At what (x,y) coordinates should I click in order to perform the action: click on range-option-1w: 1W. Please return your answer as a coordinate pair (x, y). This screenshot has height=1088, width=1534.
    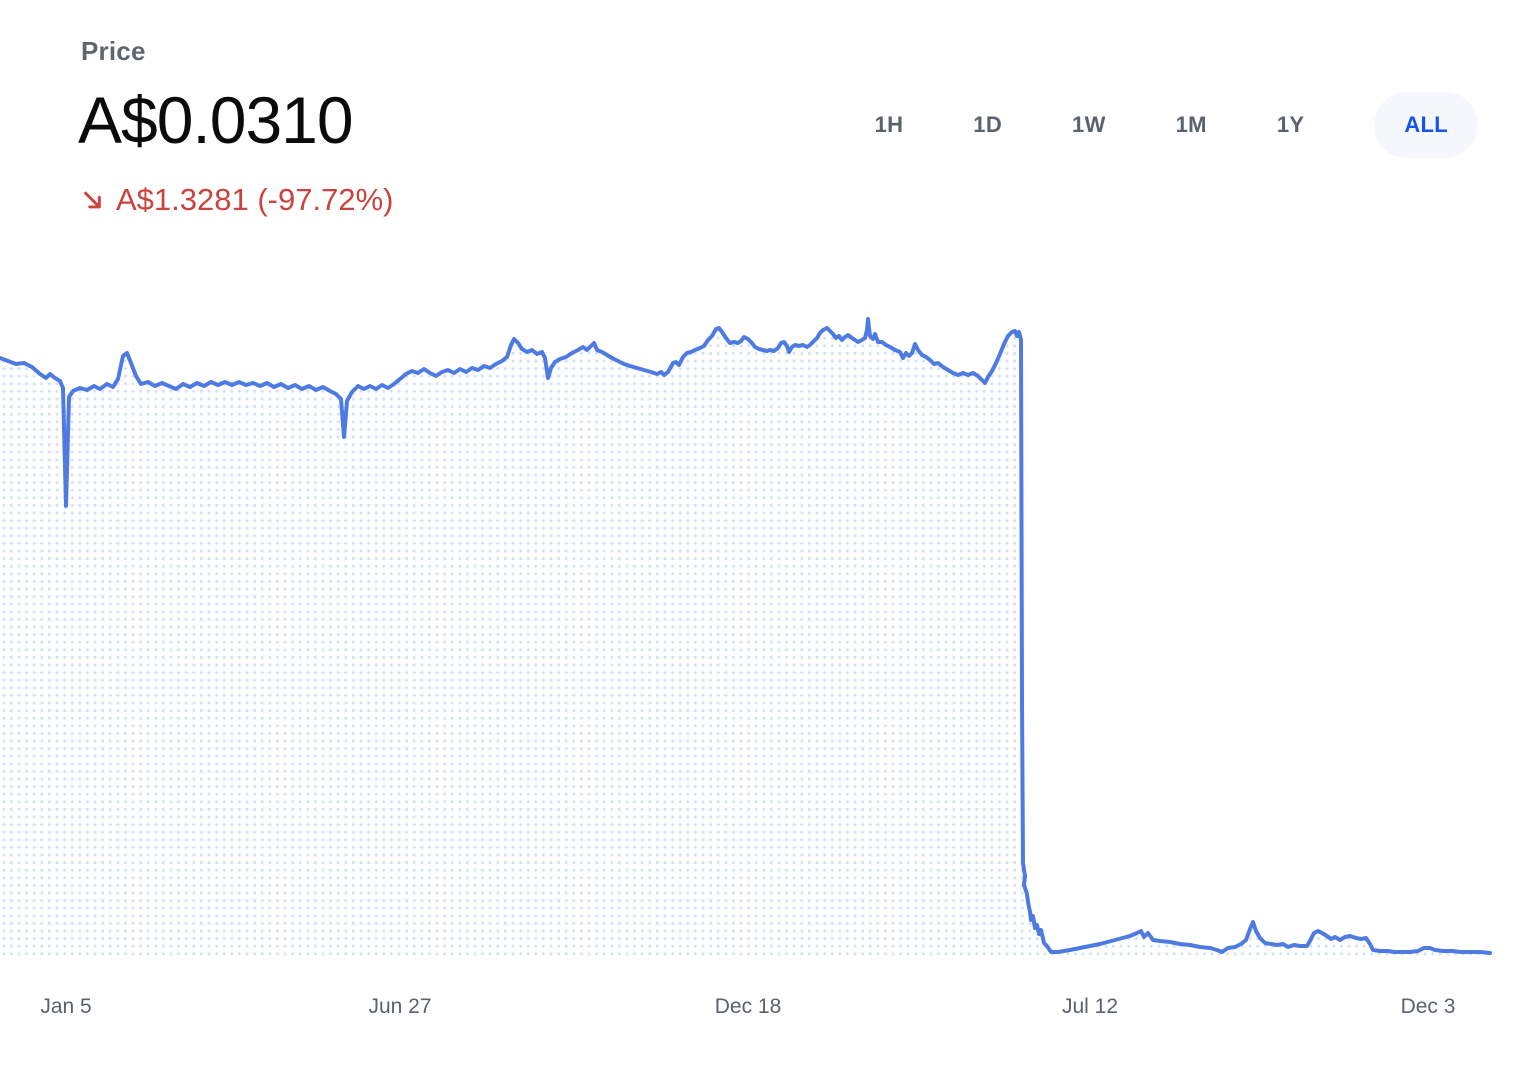
    Looking at the image, I should click on (1089, 124).